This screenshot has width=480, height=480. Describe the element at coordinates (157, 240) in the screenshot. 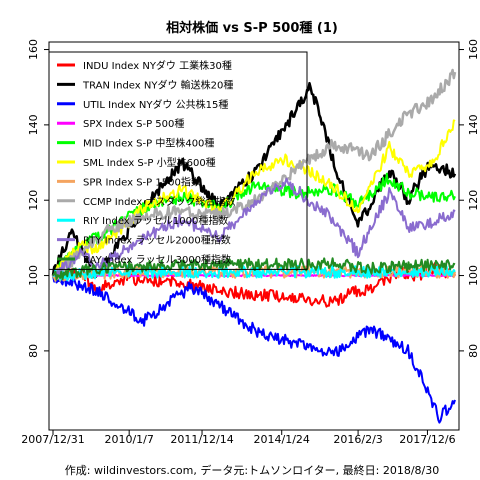

I see `legend-label-9: RTY Index ラッセル2000種指数` at that location.